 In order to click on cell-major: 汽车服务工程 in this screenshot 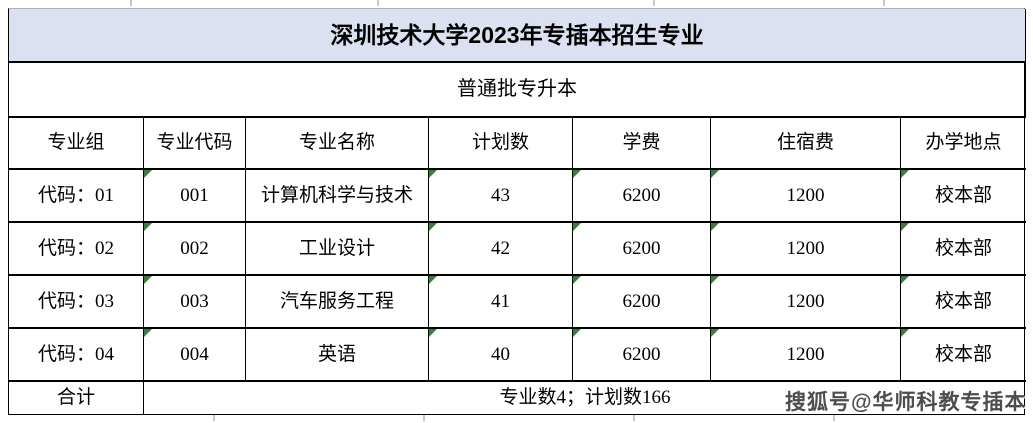, I will do `click(337, 302)`.